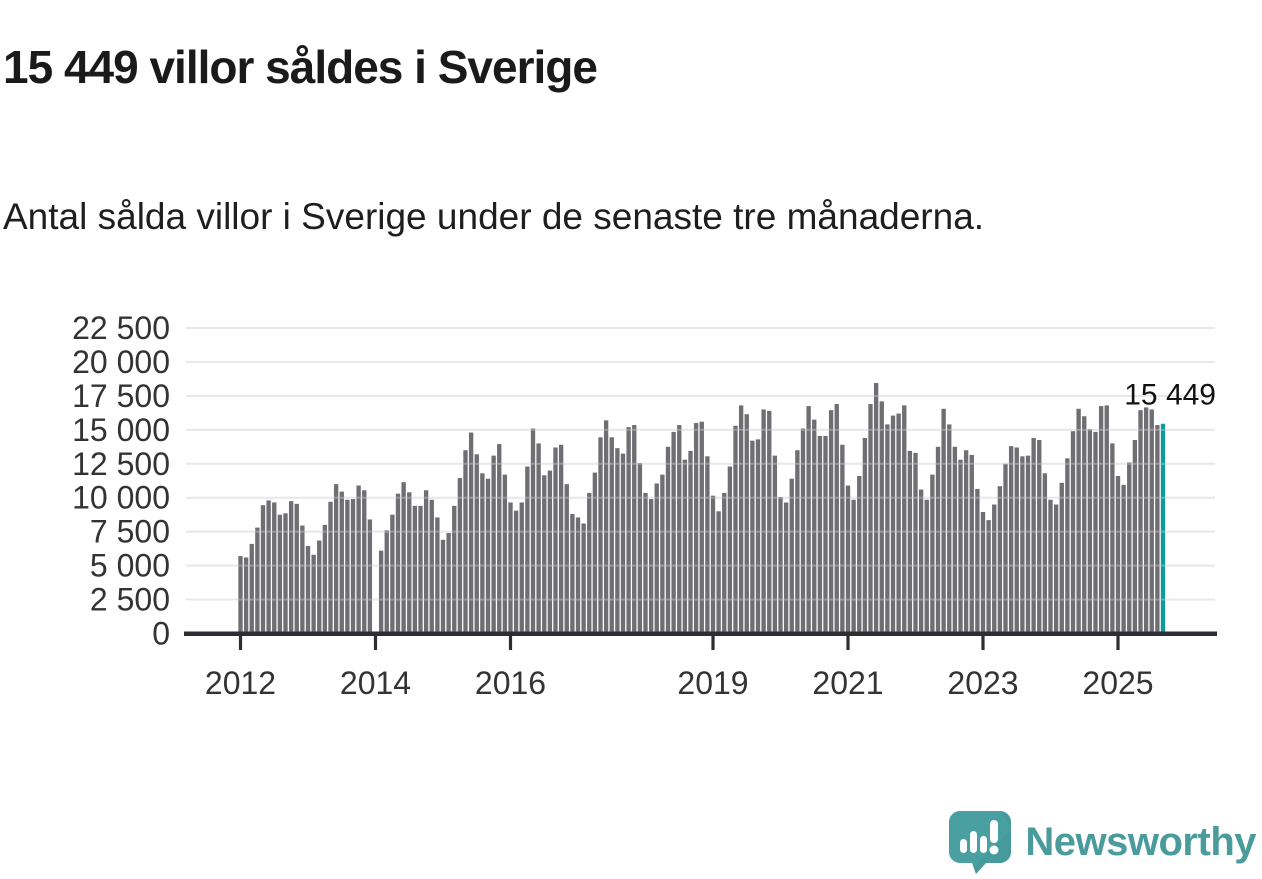 This screenshot has width=1262, height=879. What do you see at coordinates (161, 634) in the screenshot?
I see `y-axis-label: 0` at bounding box center [161, 634].